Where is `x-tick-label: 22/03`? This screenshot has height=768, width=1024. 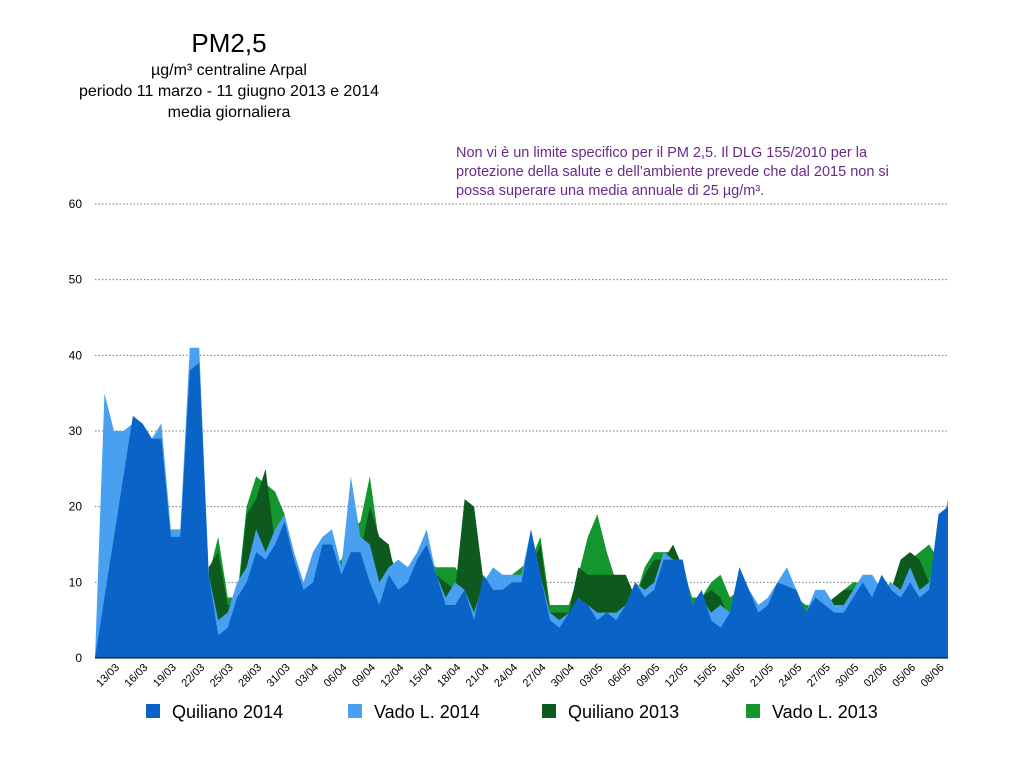 x-tick-label: 22/03 is located at coordinates (193, 676).